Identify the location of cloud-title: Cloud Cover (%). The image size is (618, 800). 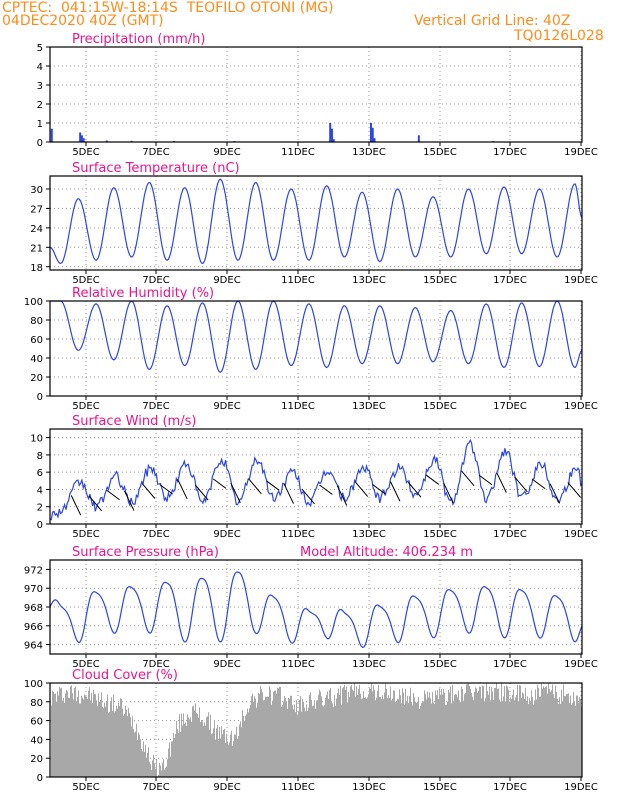
(125, 675).